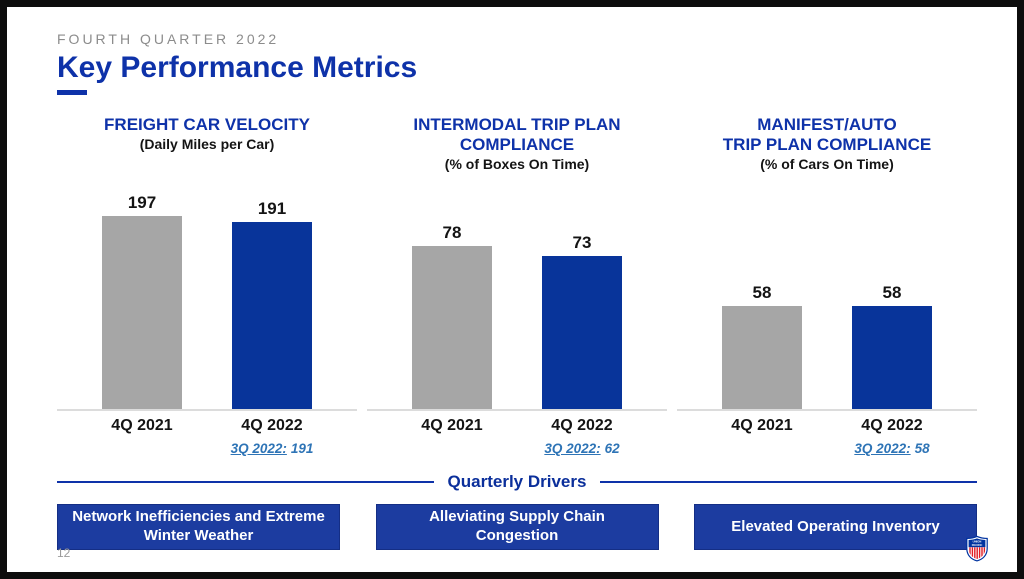 The width and height of the screenshot is (1024, 579). What do you see at coordinates (168, 39) in the screenshot?
I see `slide-eyebrow: FOURTH QUARTER 2022` at bounding box center [168, 39].